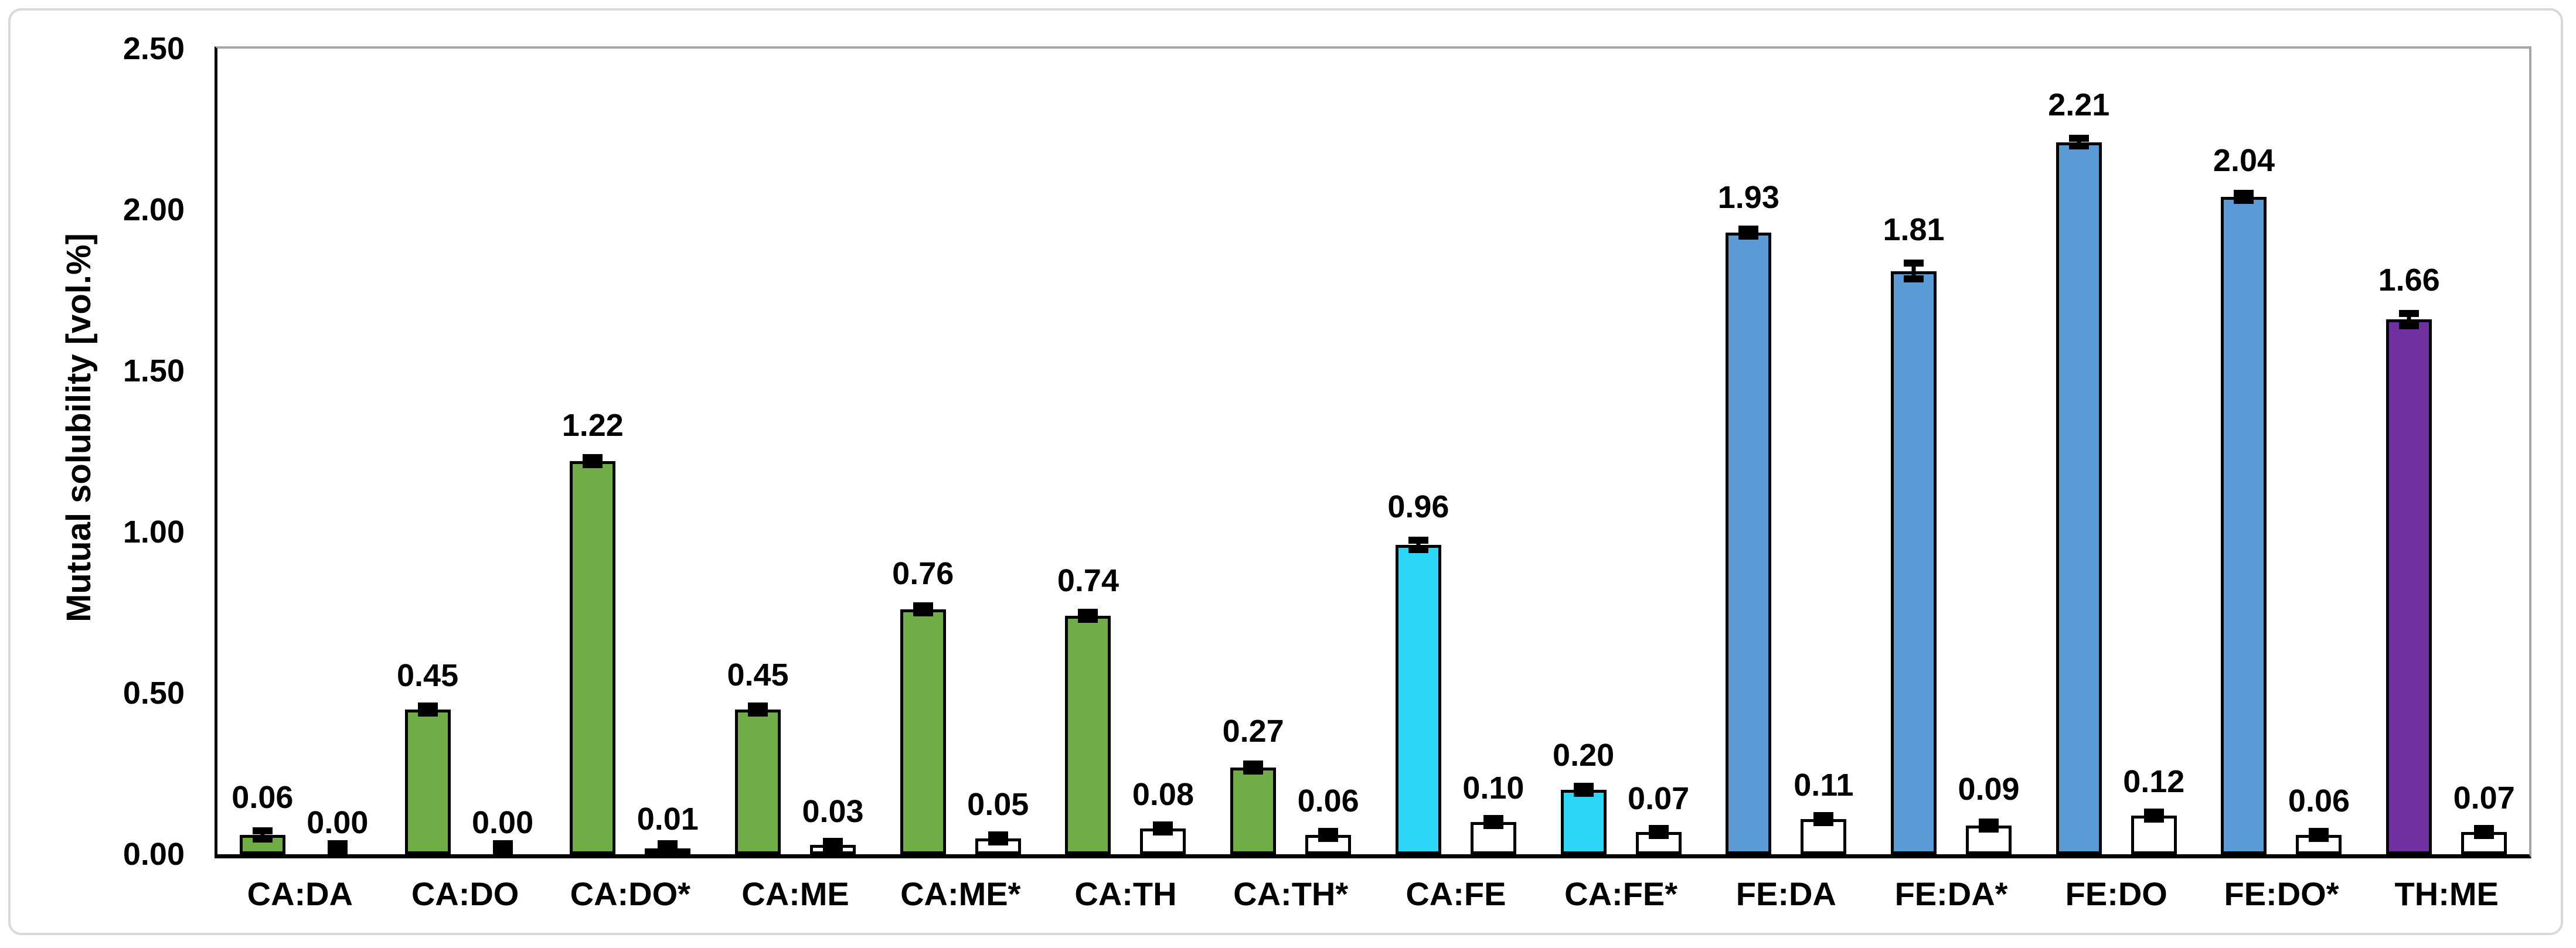  What do you see at coordinates (1823, 451) in the screenshot?
I see `bar-slot-FE:DA-white-bars: 0.11` at bounding box center [1823, 451].